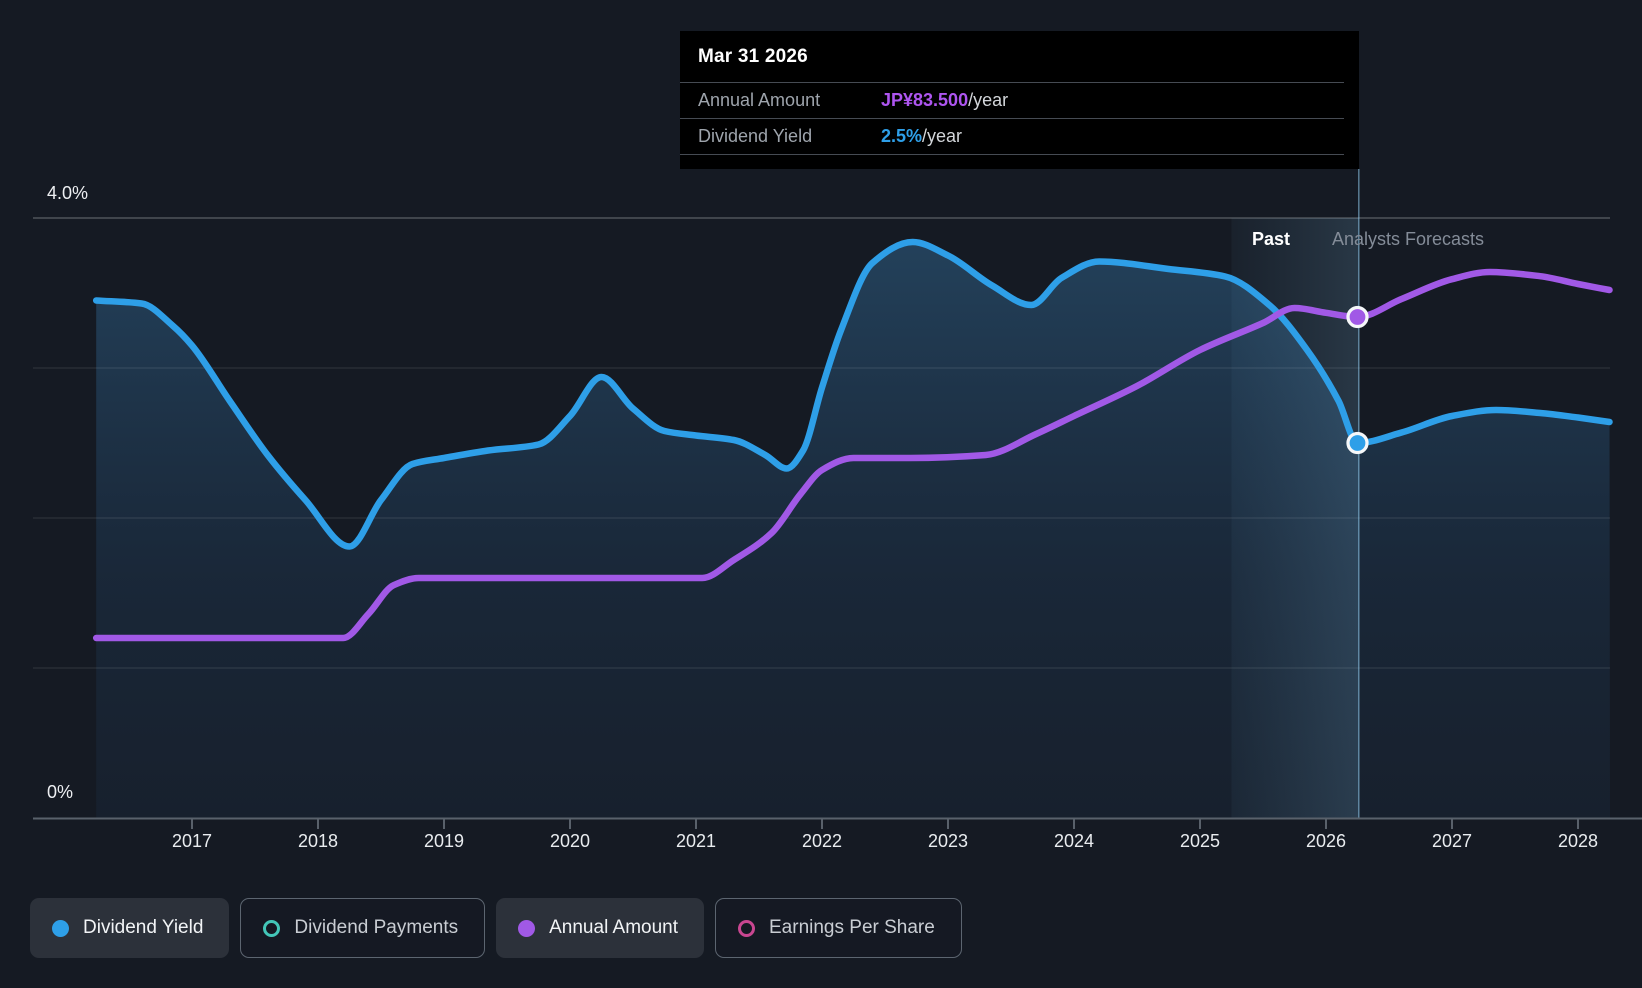 This screenshot has width=1642, height=988. I want to click on tooltip-label: Dividend Yield, so click(755, 136).